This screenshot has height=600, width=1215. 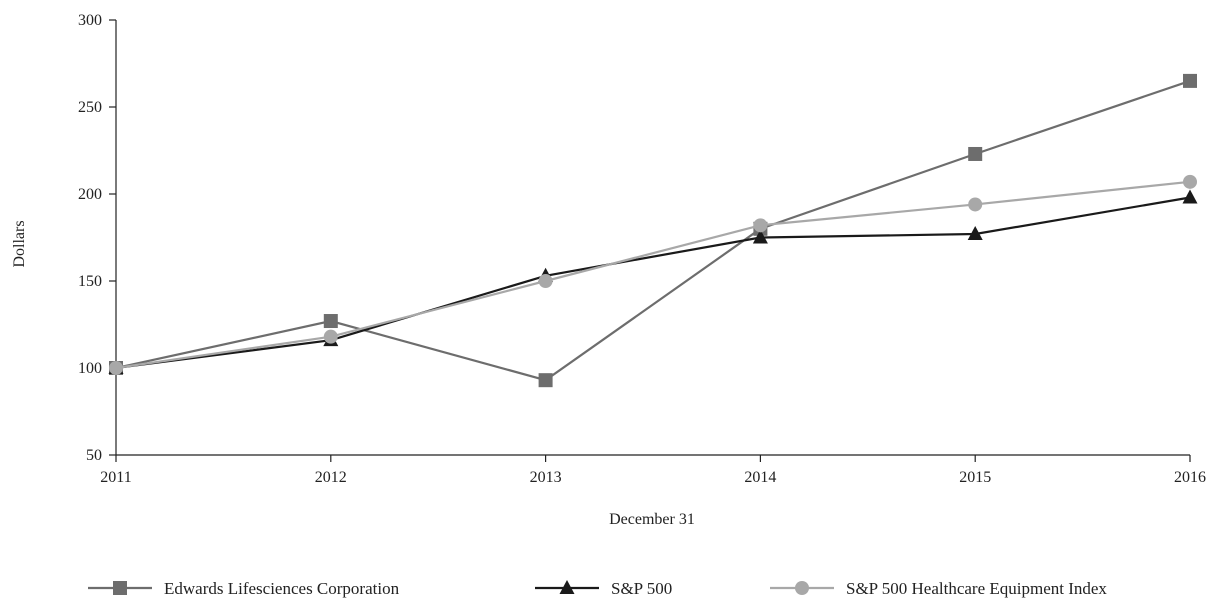 What do you see at coordinates (975, 477) in the screenshot?
I see `x-tick-label: 2015` at bounding box center [975, 477].